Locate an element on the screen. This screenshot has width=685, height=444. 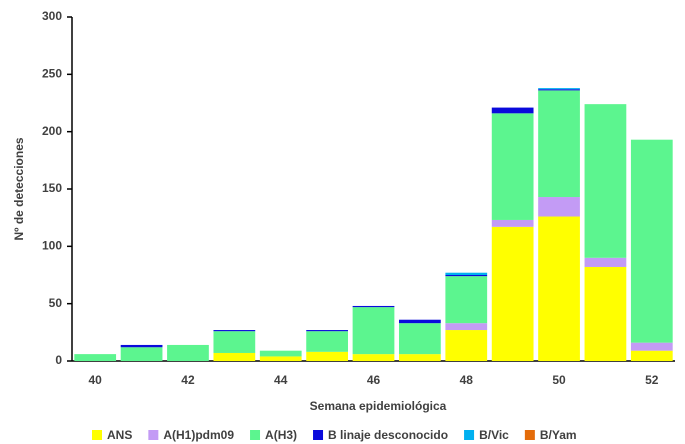
y-tick-label: 100 is located at coordinates (52, 246).